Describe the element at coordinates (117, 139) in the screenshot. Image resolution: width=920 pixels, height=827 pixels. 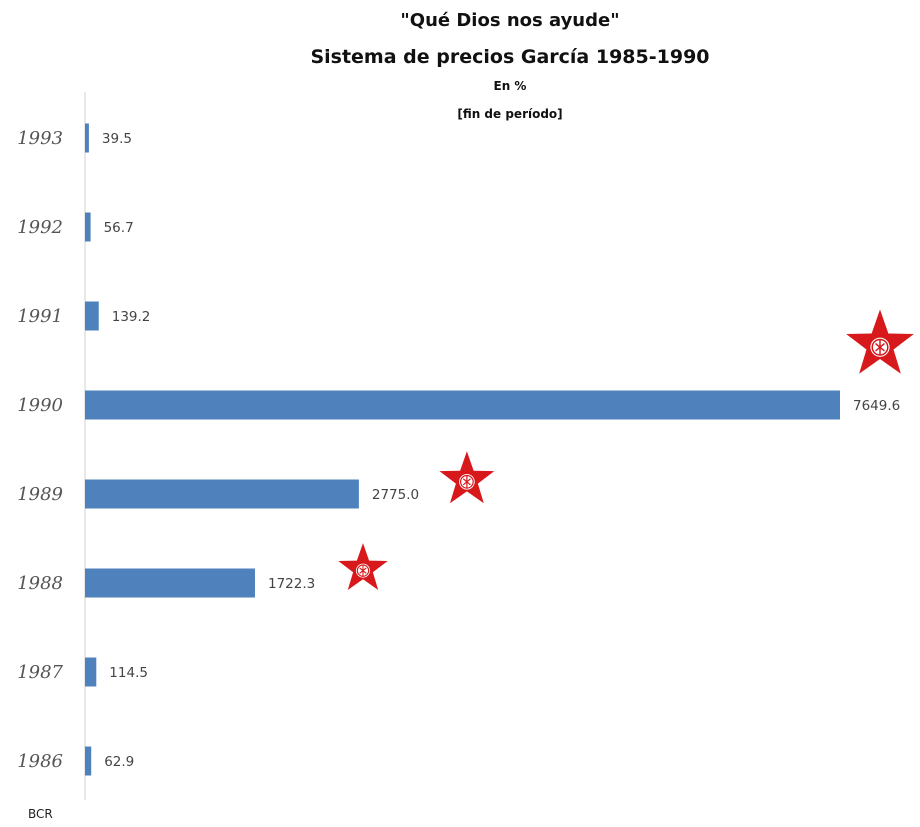
I see `value-label-1993: 39.5` at that location.